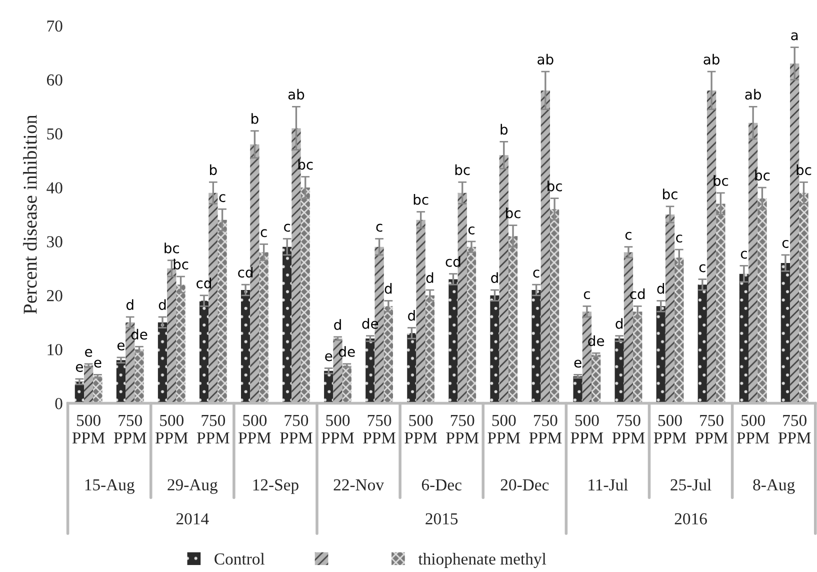 This screenshot has height=572, width=817. Describe the element at coordinates (239, 558) in the screenshot. I see `legend-label: Control` at that location.